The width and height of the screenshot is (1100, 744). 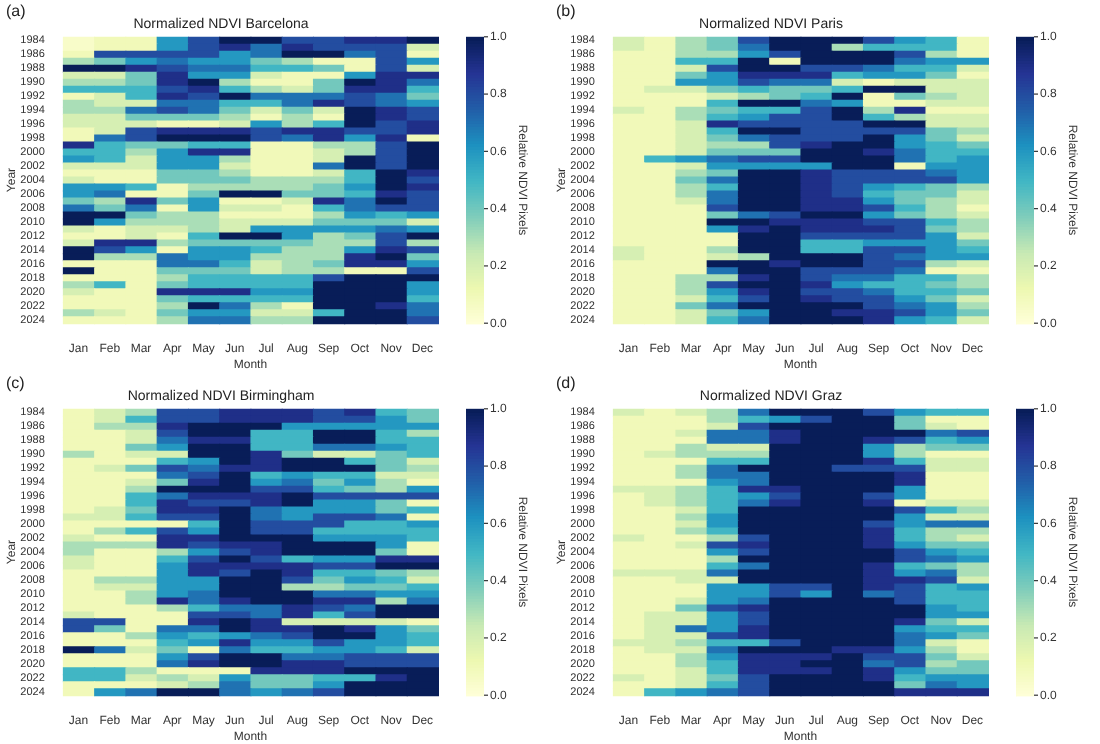 I want to click on text: (d), so click(x=566, y=383).